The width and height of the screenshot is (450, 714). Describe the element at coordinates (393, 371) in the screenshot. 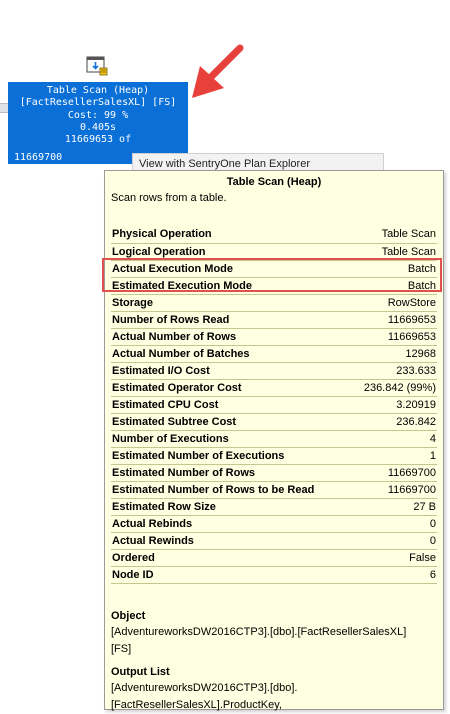

I see `property-value: 233.633` at that location.